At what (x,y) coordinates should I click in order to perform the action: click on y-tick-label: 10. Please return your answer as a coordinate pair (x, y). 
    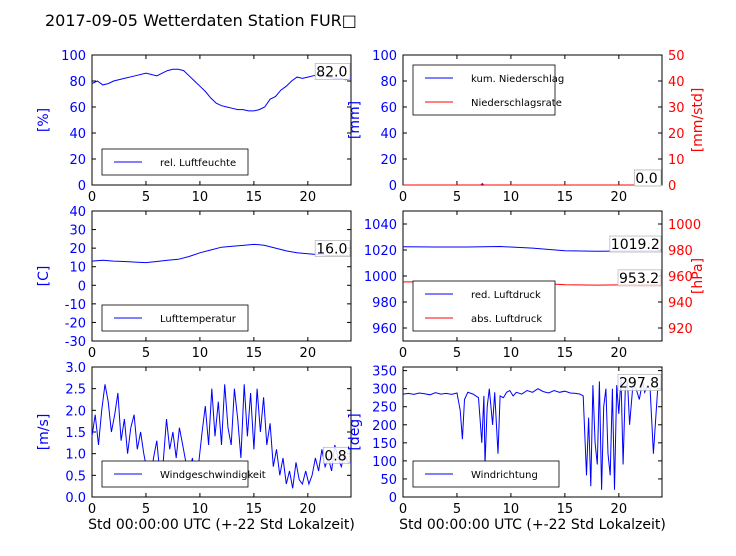
    Looking at the image, I should click on (77, 268).